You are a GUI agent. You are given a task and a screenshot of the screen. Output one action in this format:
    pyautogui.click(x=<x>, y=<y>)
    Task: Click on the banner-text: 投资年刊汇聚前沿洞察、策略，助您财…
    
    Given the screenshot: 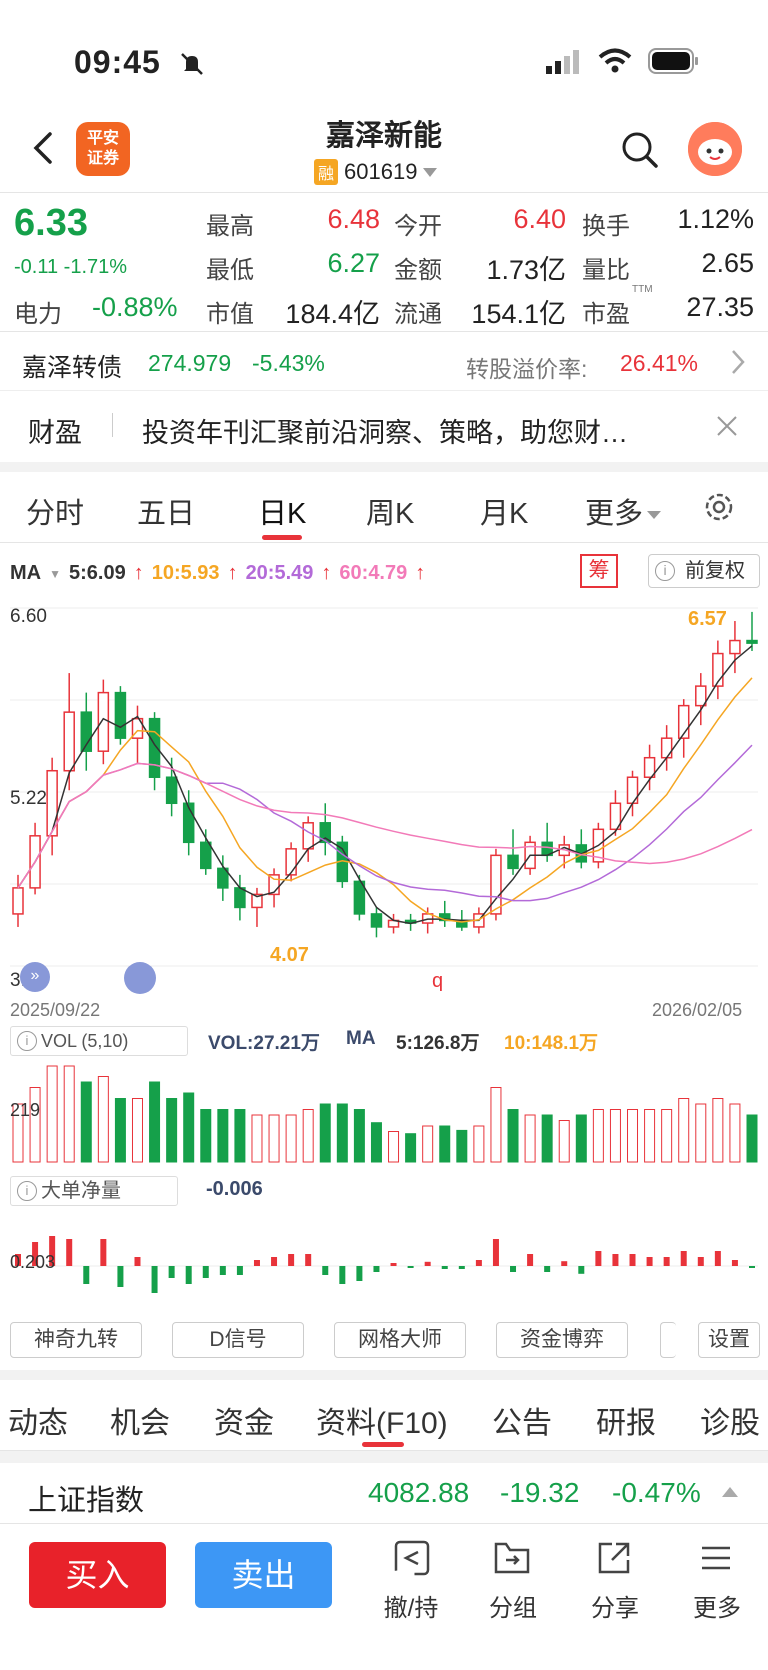 What is the action you would take?
    pyautogui.click(x=385, y=433)
    